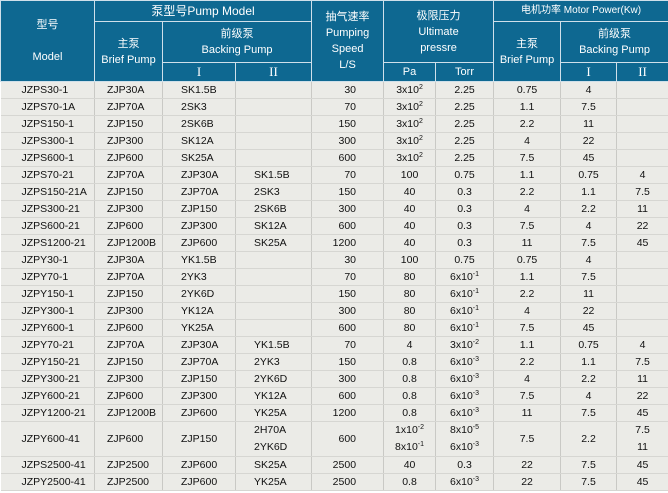 The height and width of the screenshot is (493, 668). Describe the element at coordinates (199, 175) in the screenshot. I see `cell-backing-1: ZJP30A` at that location.